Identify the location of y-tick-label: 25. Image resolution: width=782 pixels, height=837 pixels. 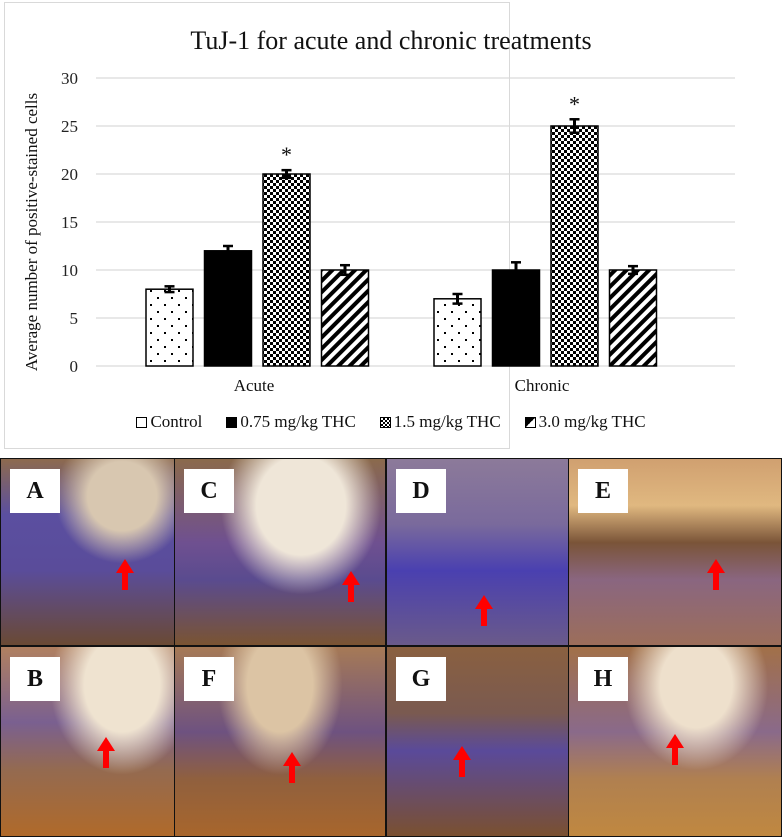
(69, 126).